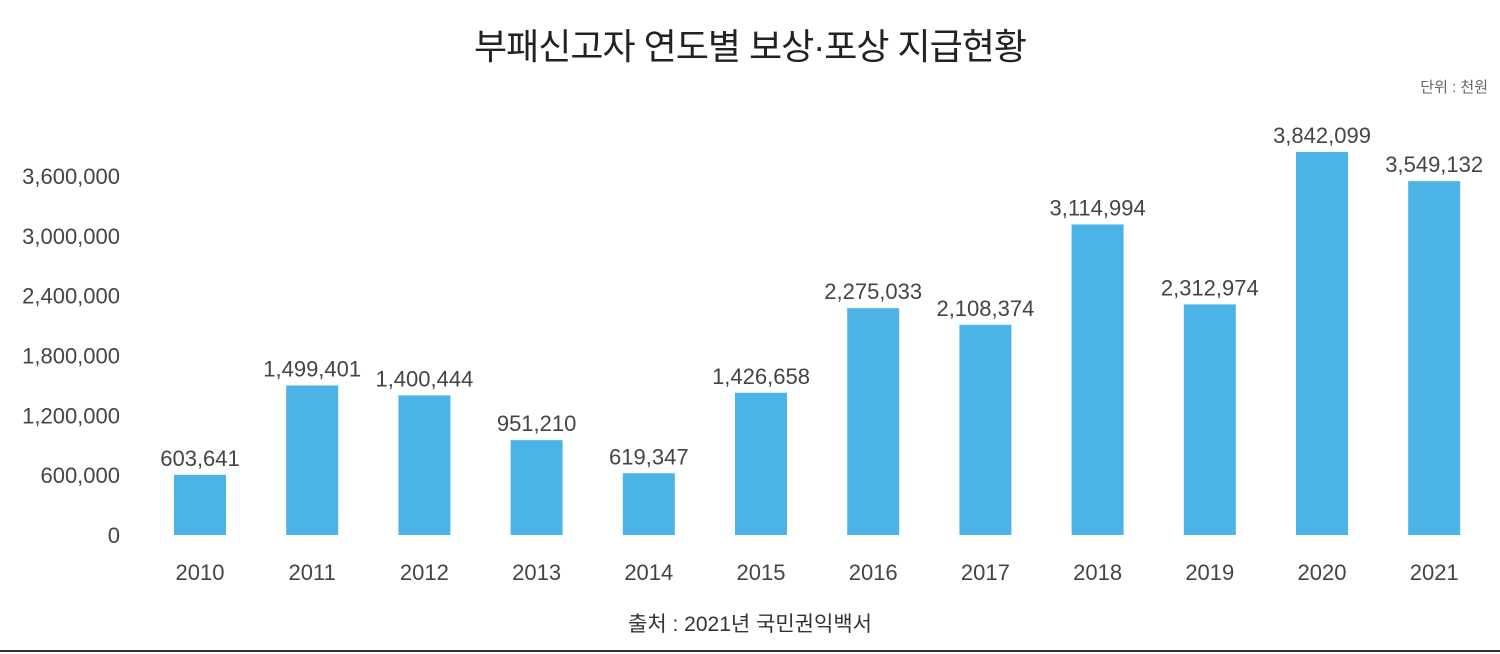 The width and height of the screenshot is (1500, 654). I want to click on data-label-2016: 2,275,033, so click(873, 291).